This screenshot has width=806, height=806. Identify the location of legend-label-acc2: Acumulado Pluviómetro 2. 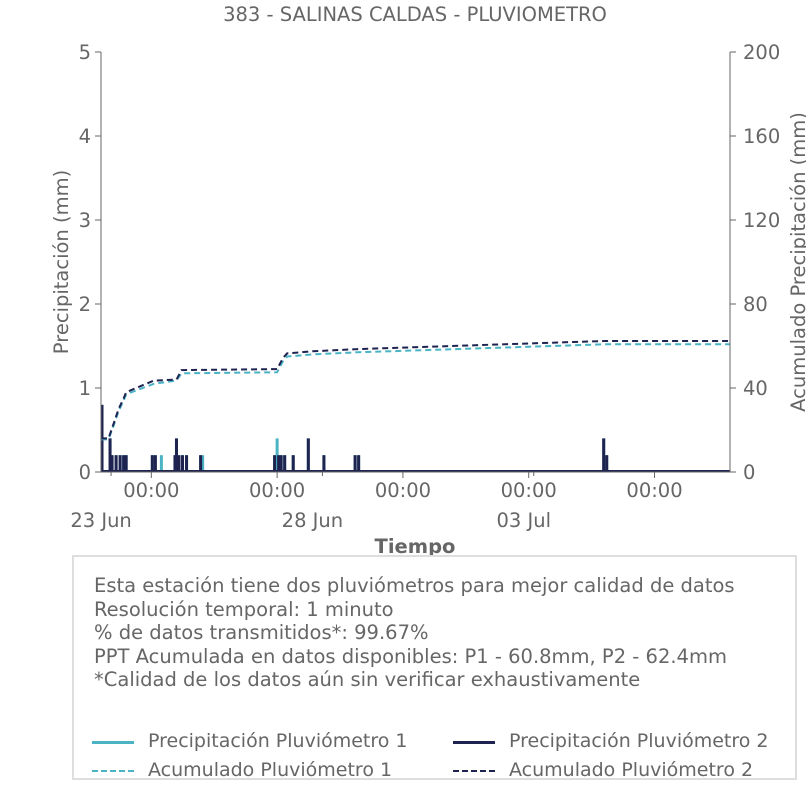
(631, 770).